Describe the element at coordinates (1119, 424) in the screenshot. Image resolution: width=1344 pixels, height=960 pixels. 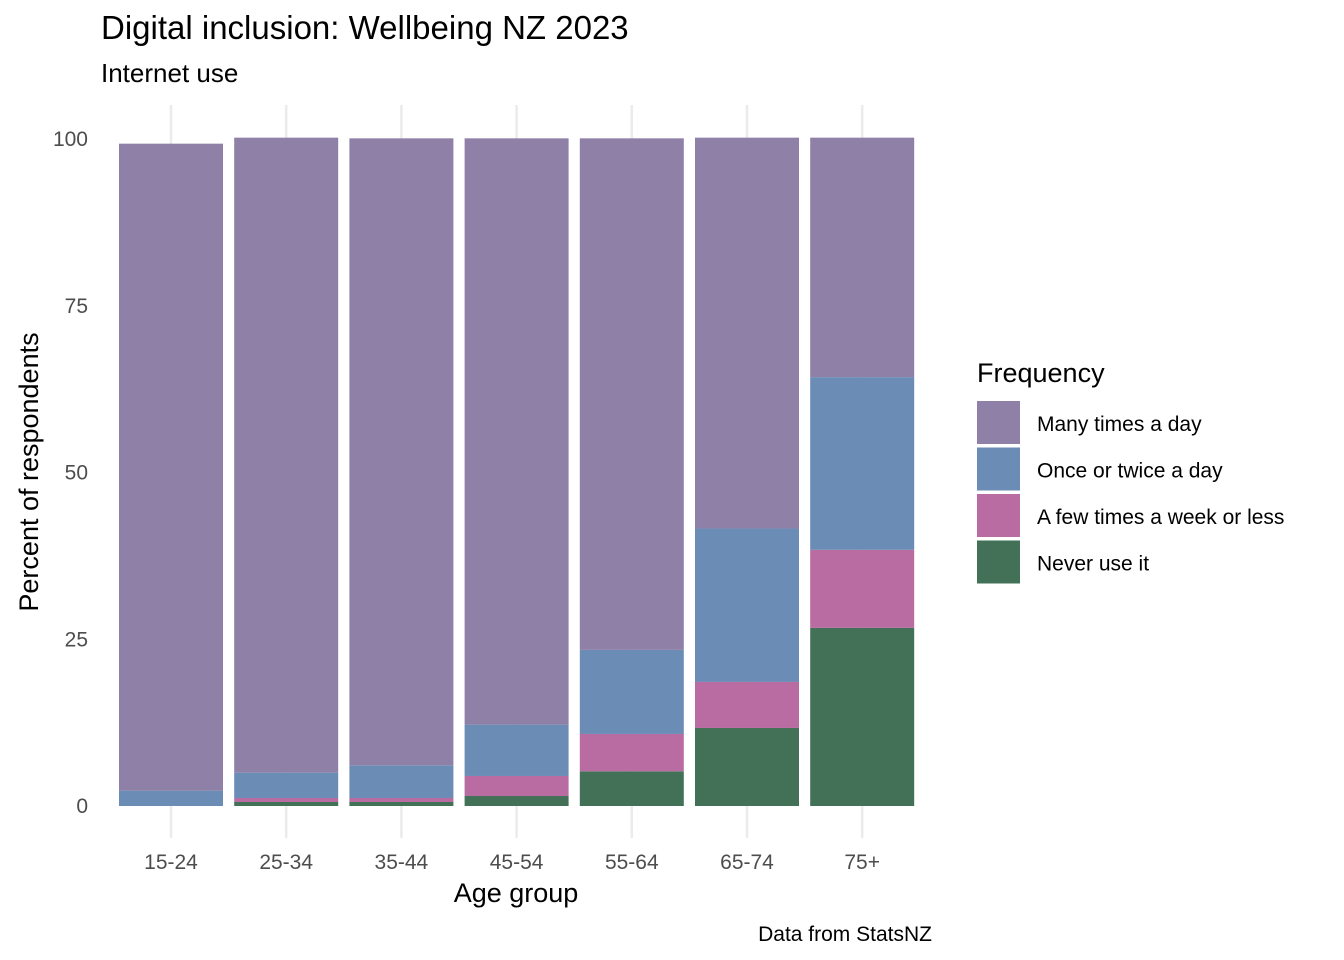
I see `legend-label: Many times a day` at that location.